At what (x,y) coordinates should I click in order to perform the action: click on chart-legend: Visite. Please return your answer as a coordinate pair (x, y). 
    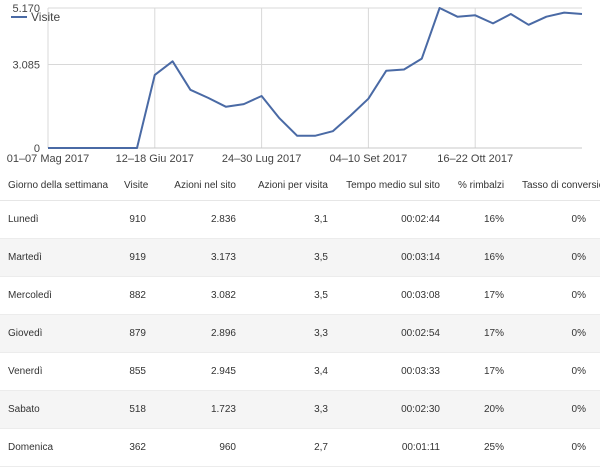
    Looking at the image, I should click on (35, 17).